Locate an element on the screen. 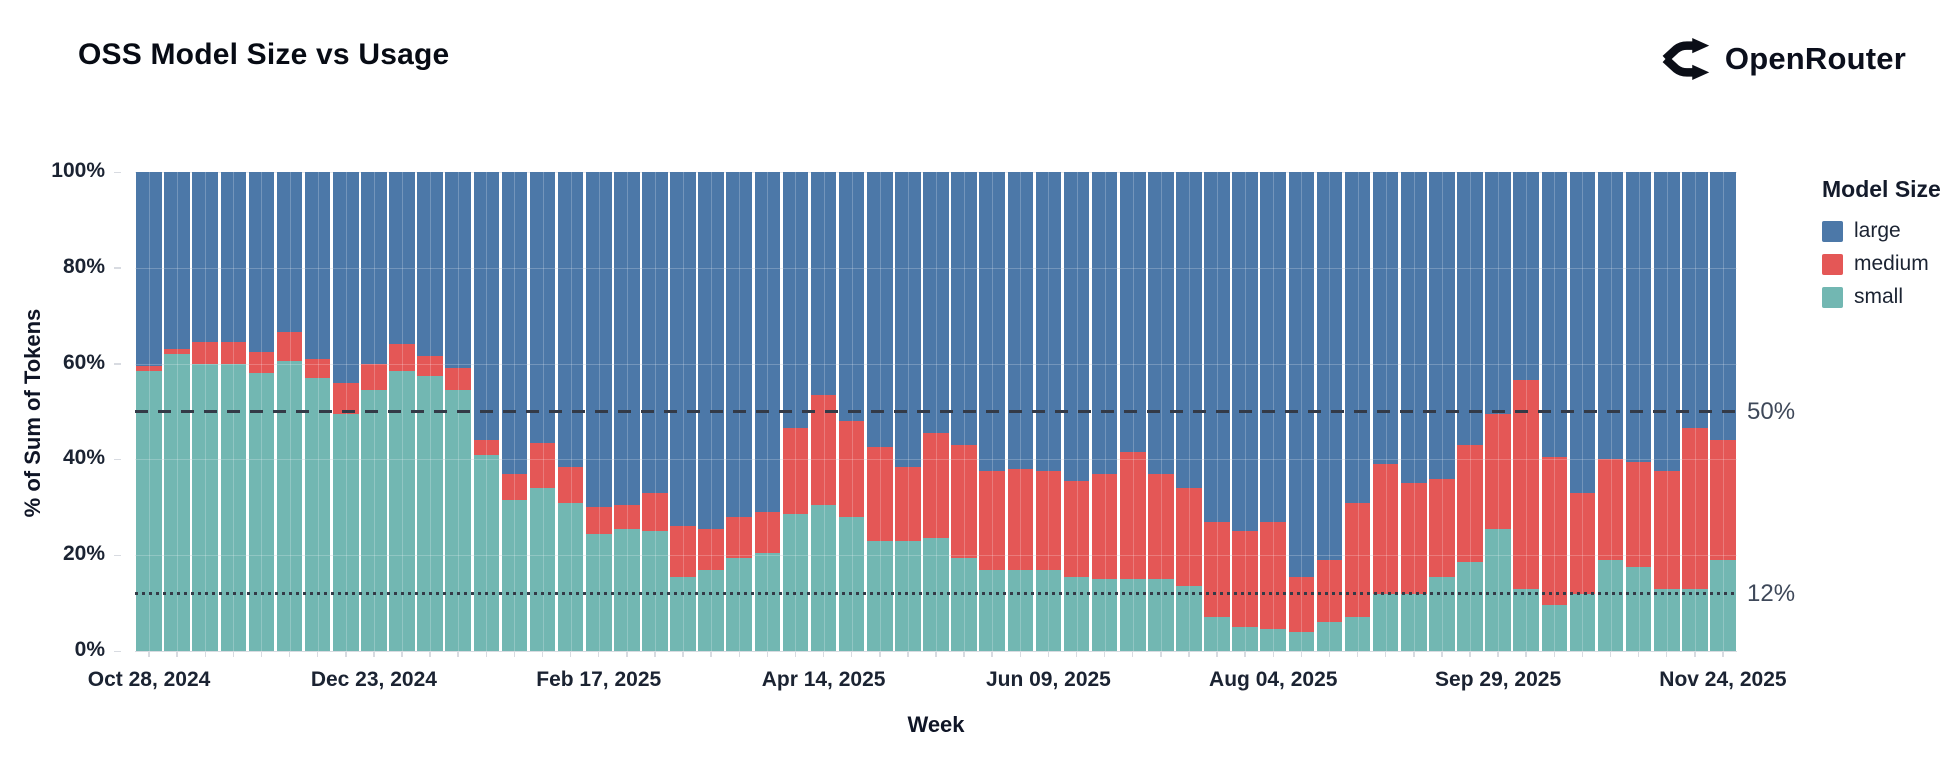  legend-swatch-small is located at coordinates (1832, 297).